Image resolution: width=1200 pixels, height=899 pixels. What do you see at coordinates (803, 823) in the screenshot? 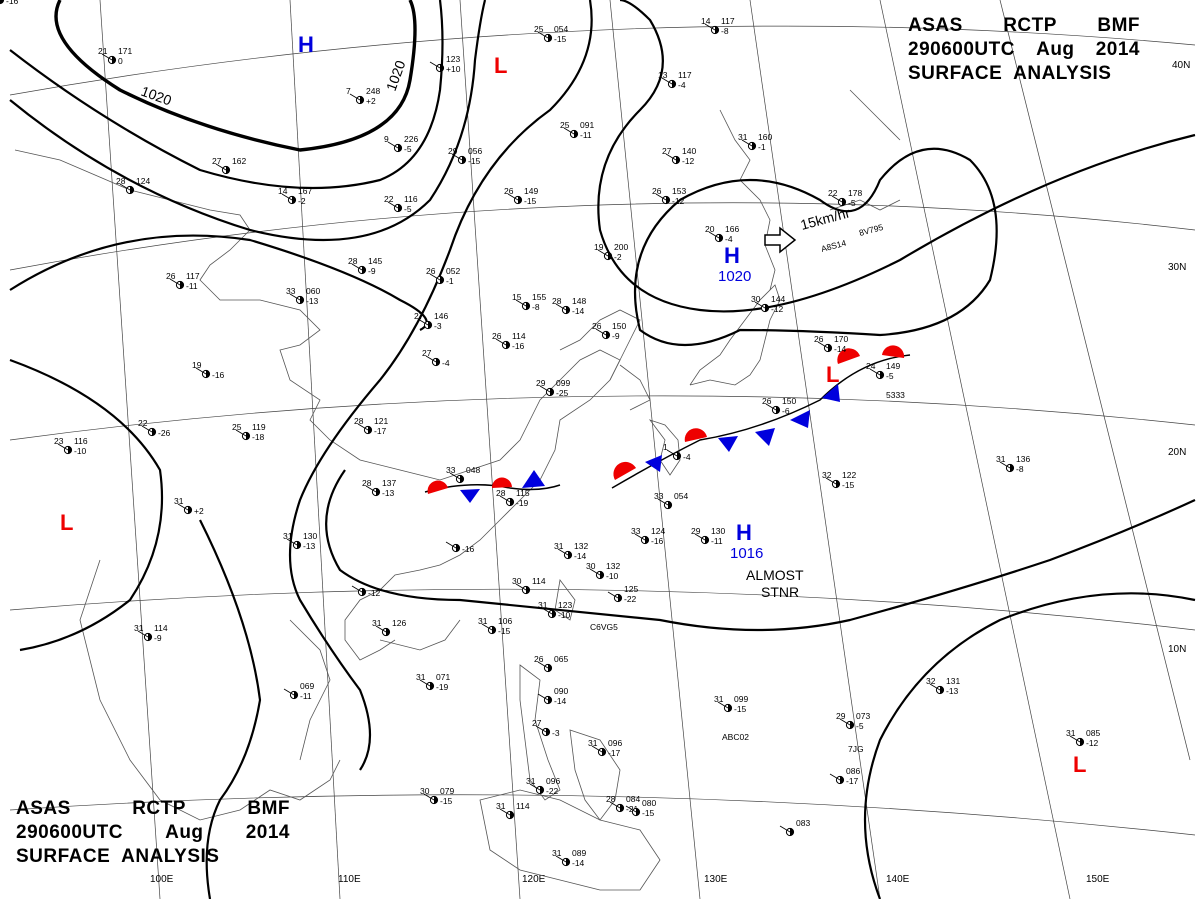
I see `station-pressure: 083` at bounding box center [803, 823].